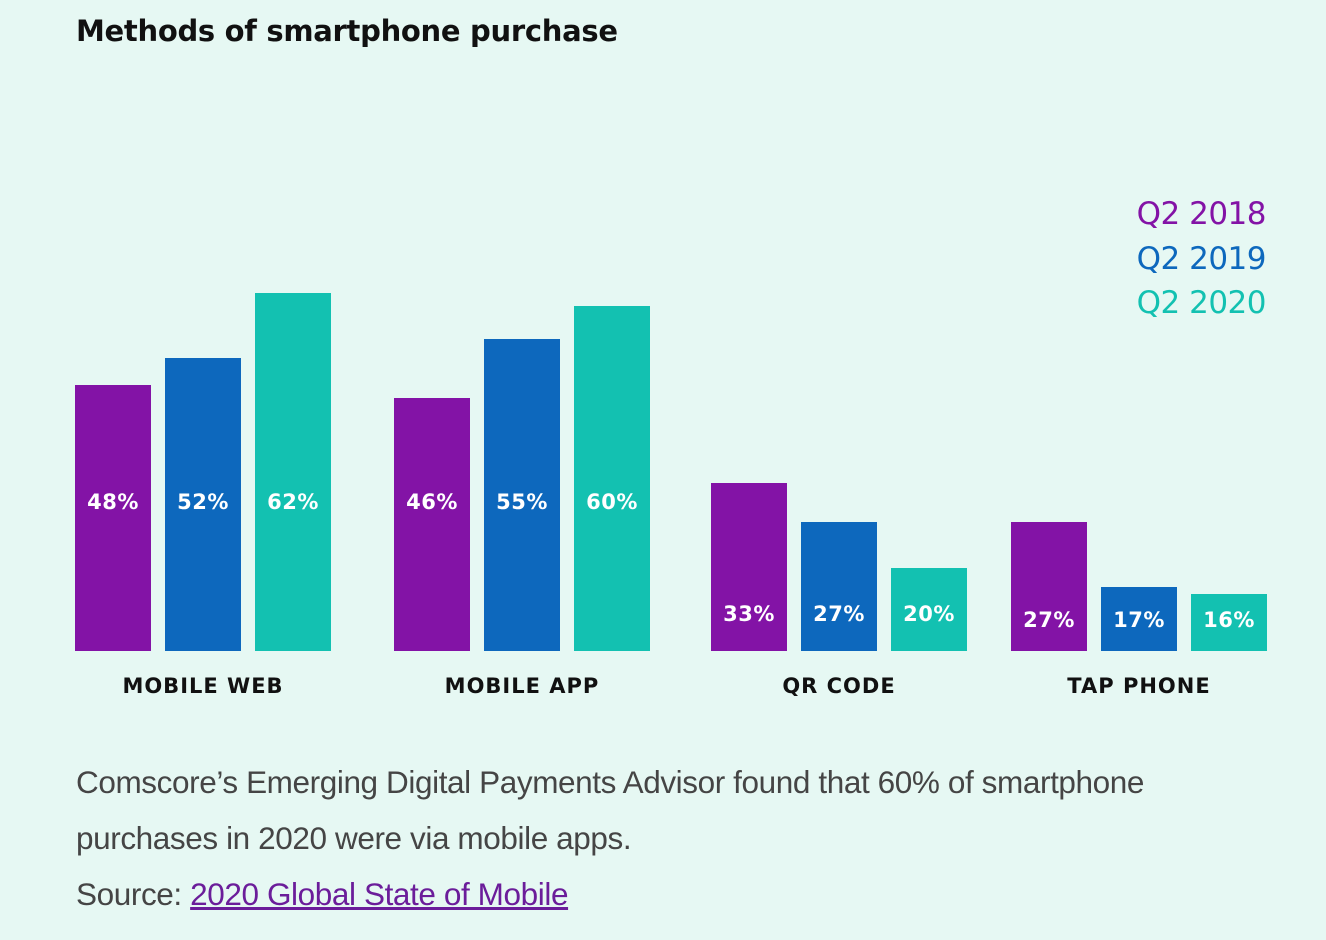 The height and width of the screenshot is (940, 1326). Describe the element at coordinates (522, 686) in the screenshot. I see `category-label-mobile-app: MOBILE APP` at that location.